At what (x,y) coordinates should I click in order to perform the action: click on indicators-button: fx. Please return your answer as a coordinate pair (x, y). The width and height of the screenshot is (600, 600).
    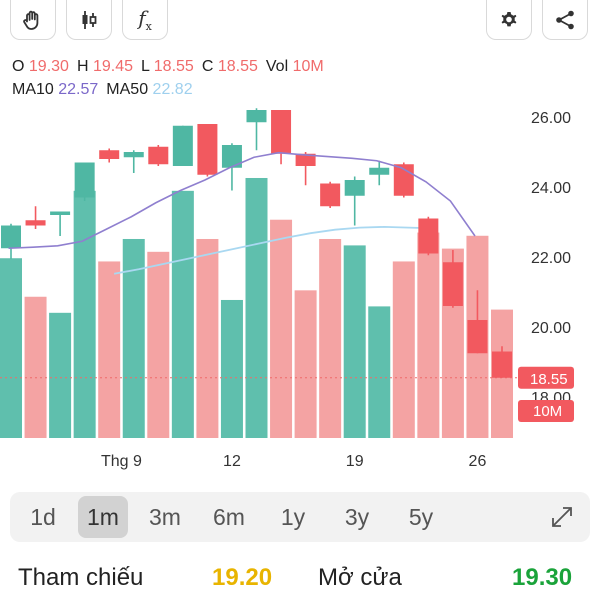
    Looking at the image, I should click on (145, 20).